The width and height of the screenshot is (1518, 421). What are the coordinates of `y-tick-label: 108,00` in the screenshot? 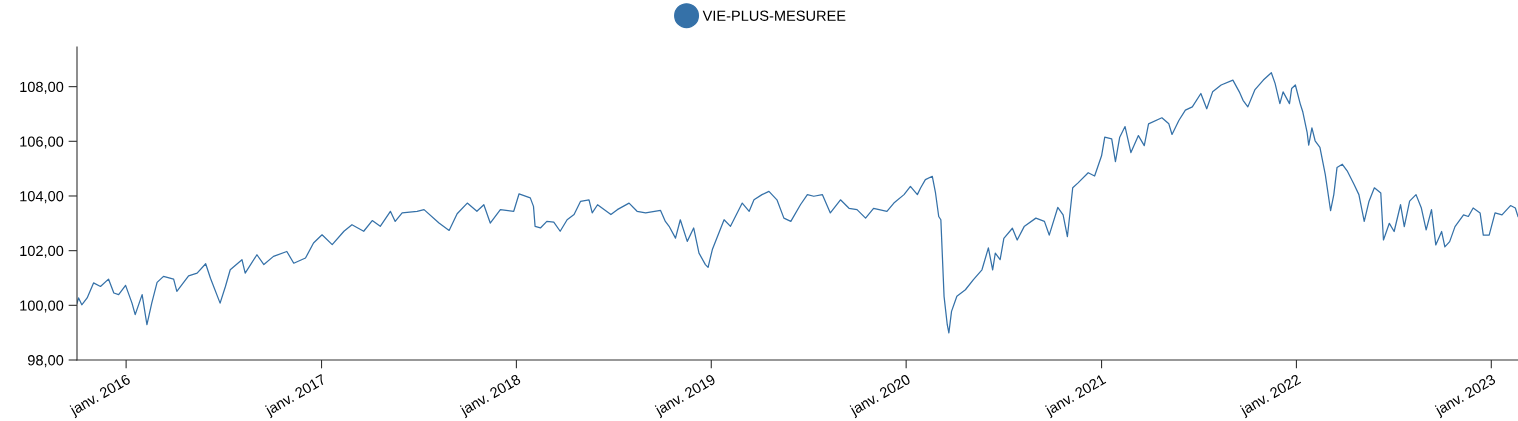 It's located at (42, 87).